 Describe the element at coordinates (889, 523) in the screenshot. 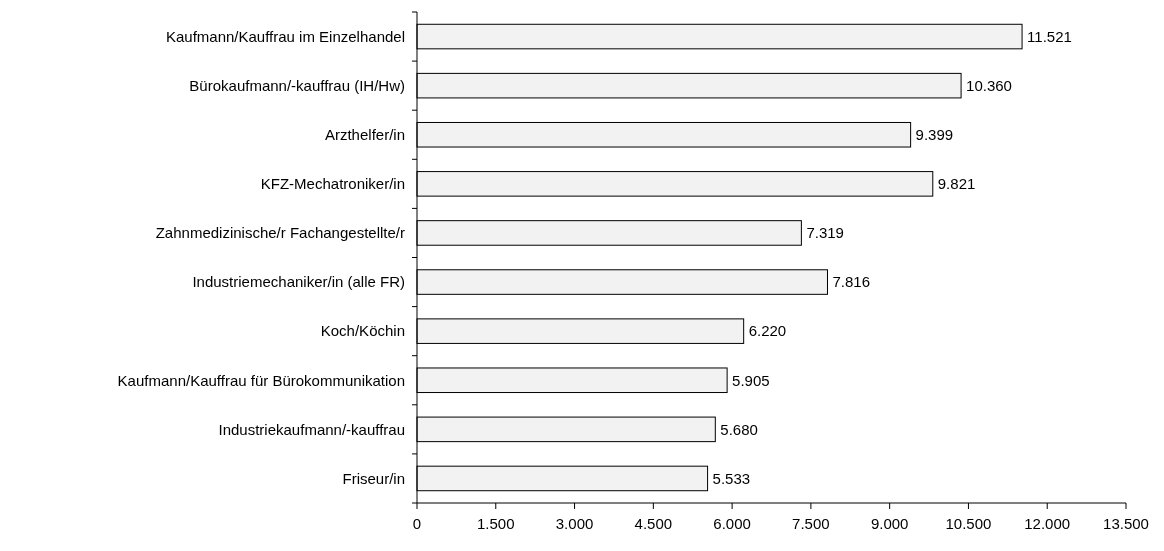

I see `x-tick-label: 9.000` at that location.